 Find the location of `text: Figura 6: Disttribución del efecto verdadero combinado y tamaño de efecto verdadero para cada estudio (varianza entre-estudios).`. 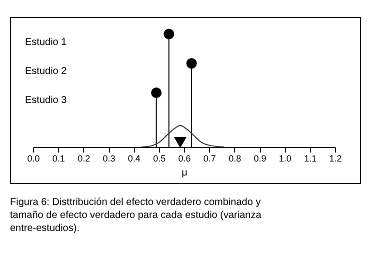

text: Figura 6: Disttribución del efecto verdadero combinado y tamaño de efecto verdadero para cada estudio (varianza entre-estudios). is located at coordinates (136, 215).